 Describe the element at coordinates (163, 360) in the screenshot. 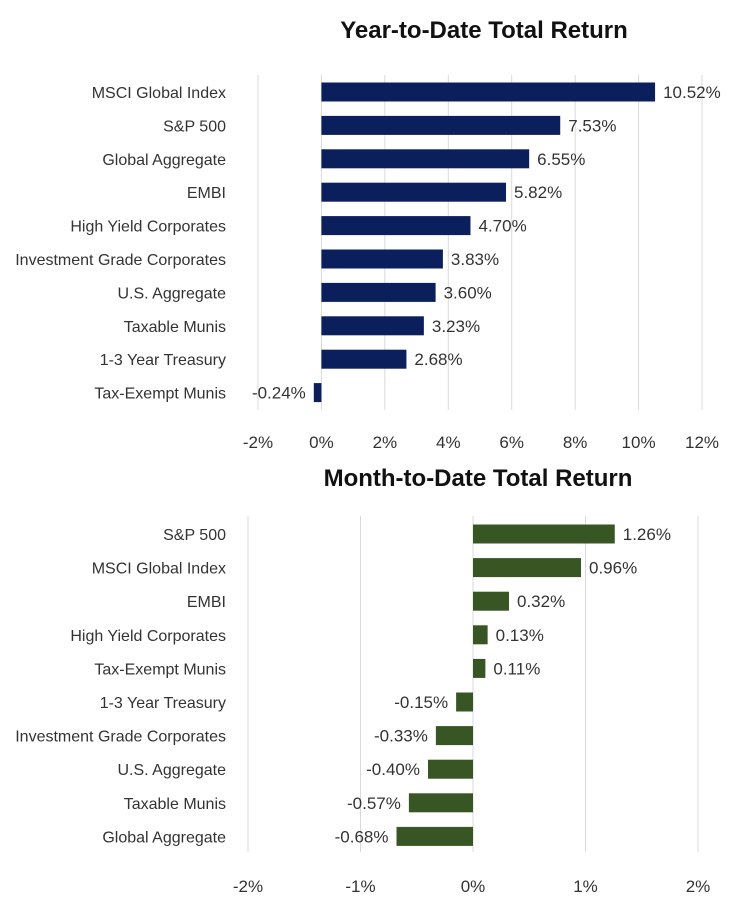

I see `ytd-category-label: 1-3 Year Treasury` at that location.